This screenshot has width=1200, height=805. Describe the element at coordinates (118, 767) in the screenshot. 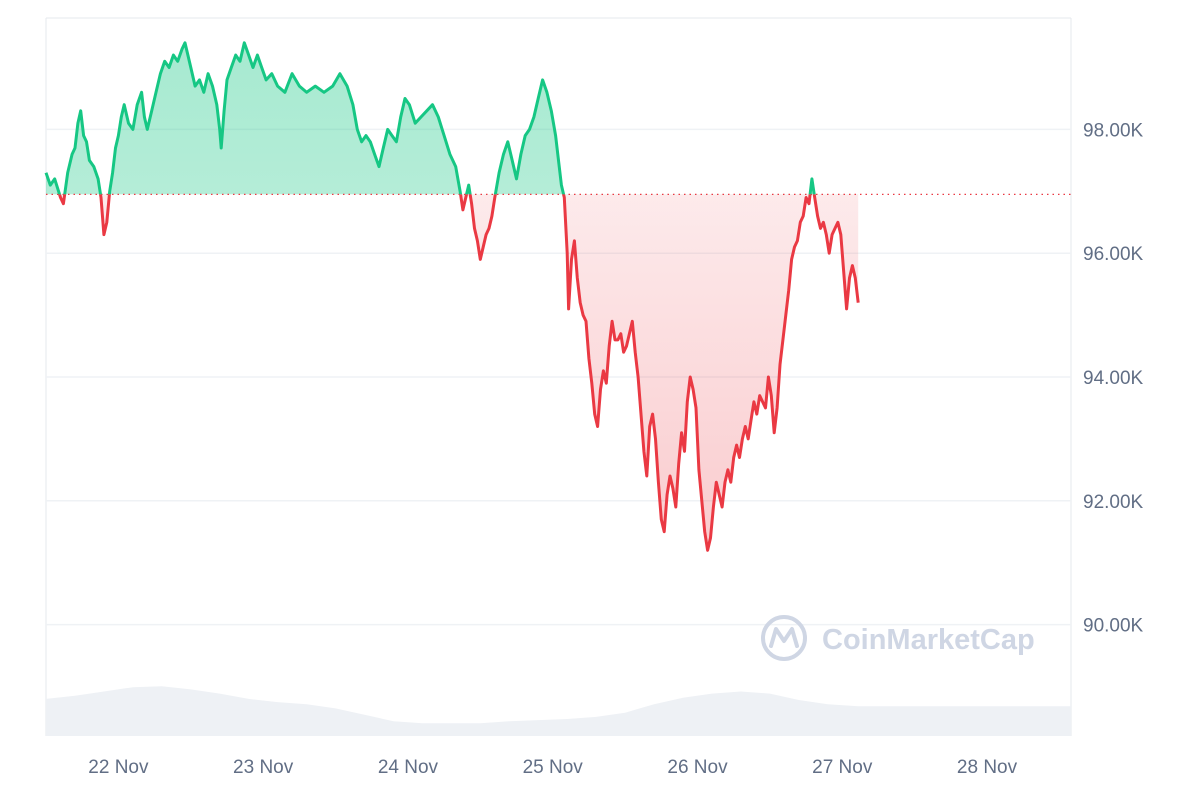

I see `x-tick-label: 22 Nov` at that location.